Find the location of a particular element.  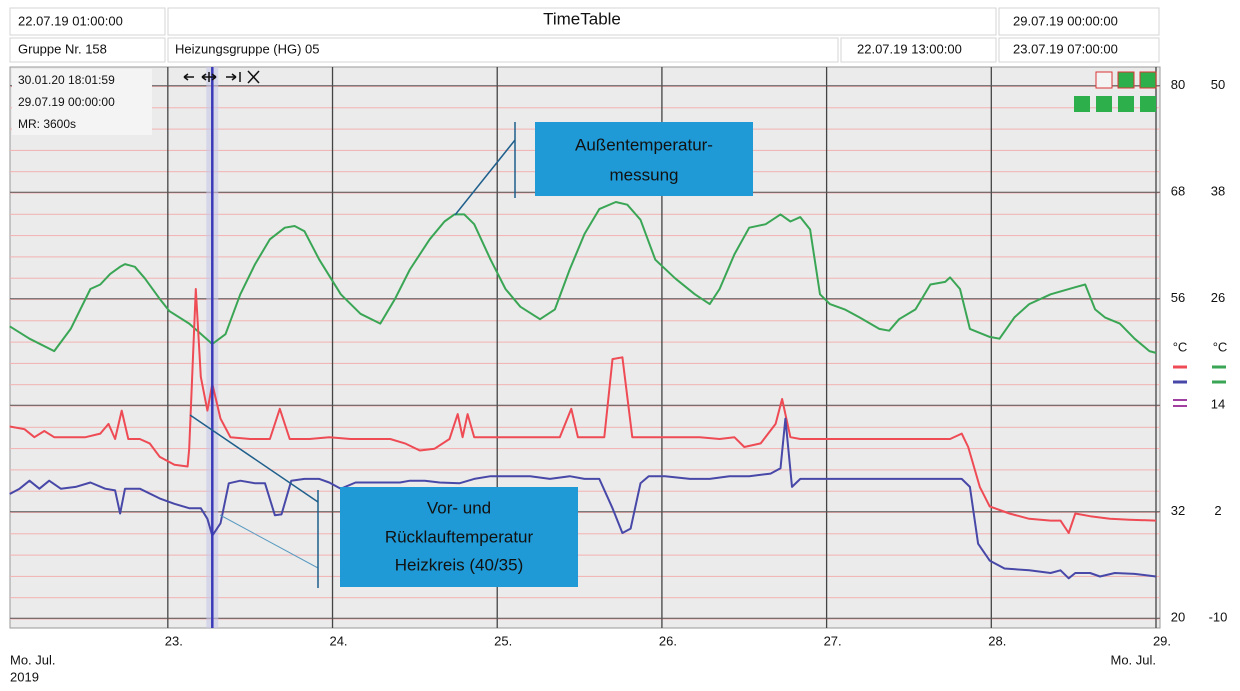

info-text: 30.01.20 18:01:59 is located at coordinates (66, 80).